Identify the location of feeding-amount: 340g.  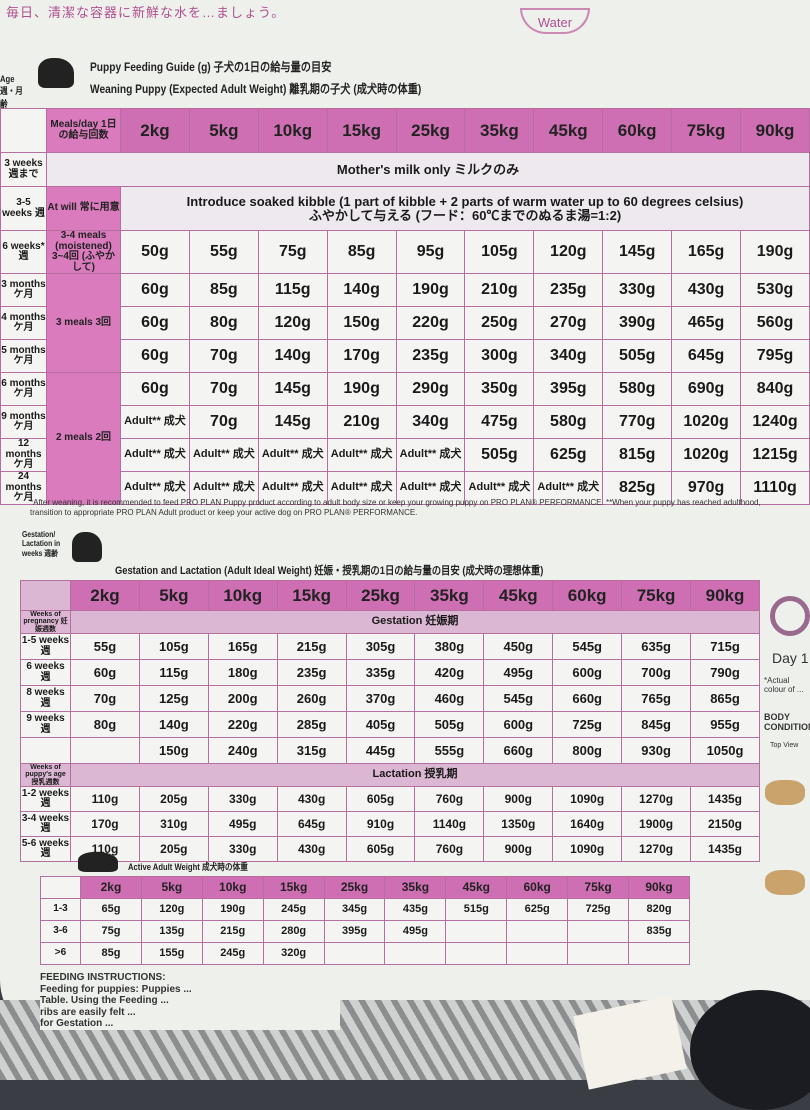
(568, 356).